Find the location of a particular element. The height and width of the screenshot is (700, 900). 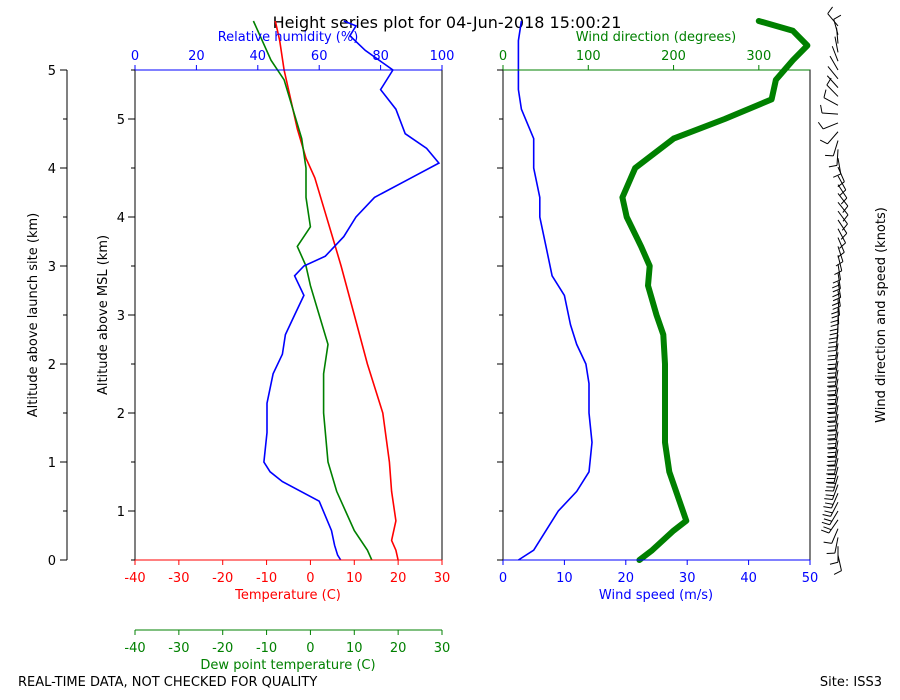

temp-tick-label-3: -10 is located at coordinates (266, 578).